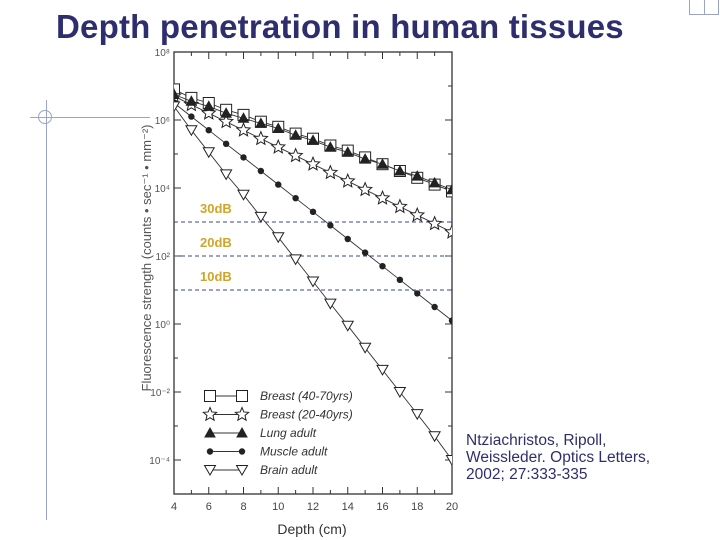  Describe the element at coordinates (527, 474) in the screenshot. I see `citation-line-3: 2002; 27:333-335` at that location.